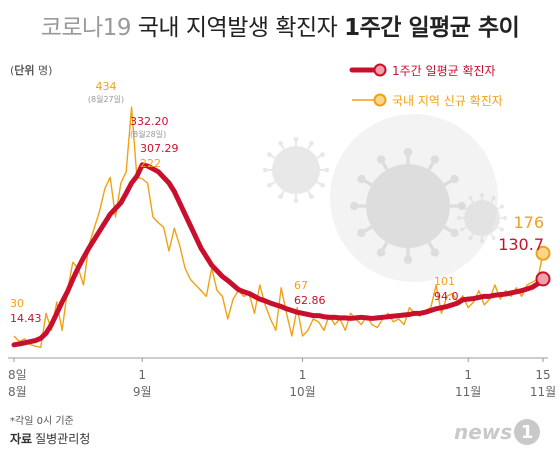  Describe the element at coordinates (148, 134) in the screenshot. I see `data-label-avg-note: (8월28일)` at that location.